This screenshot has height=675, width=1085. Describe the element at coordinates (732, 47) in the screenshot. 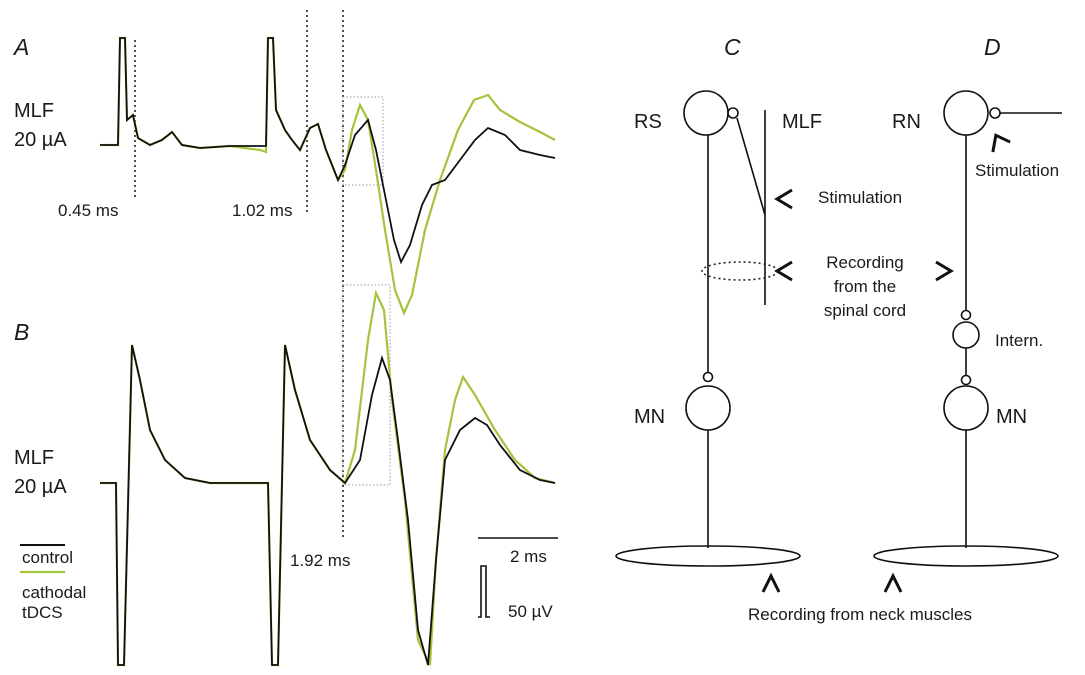

I see `panel-label: C` at that location.